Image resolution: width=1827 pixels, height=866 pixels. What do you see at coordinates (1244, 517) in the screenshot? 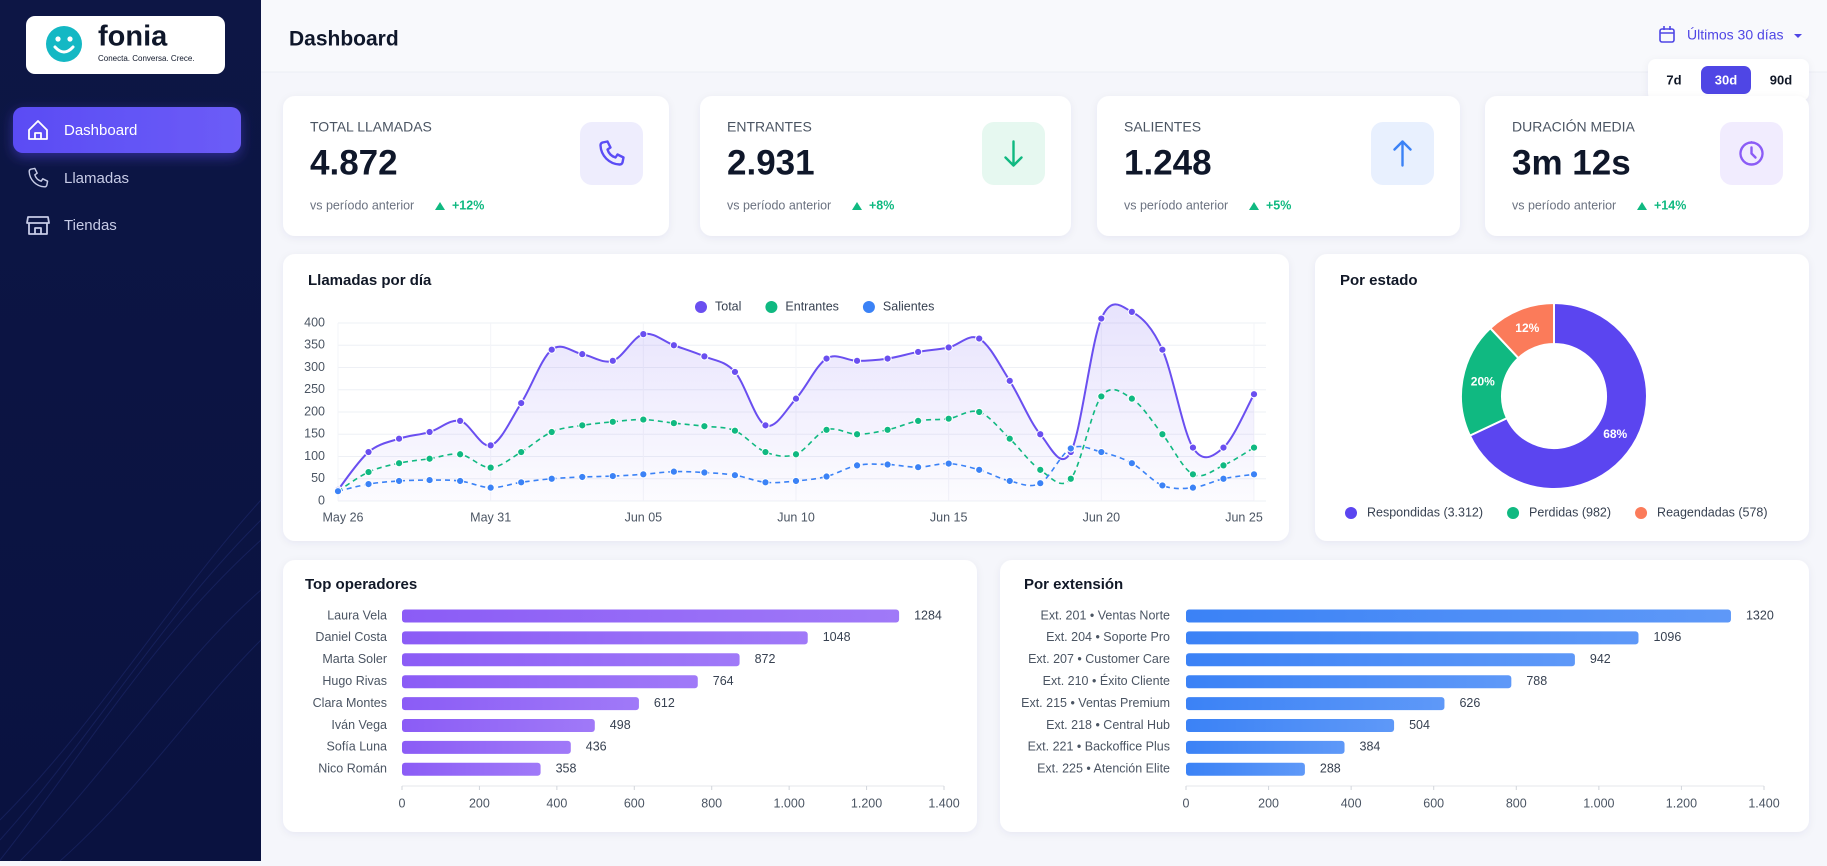
I see `x-tick-label: Jun 25` at bounding box center [1244, 517].